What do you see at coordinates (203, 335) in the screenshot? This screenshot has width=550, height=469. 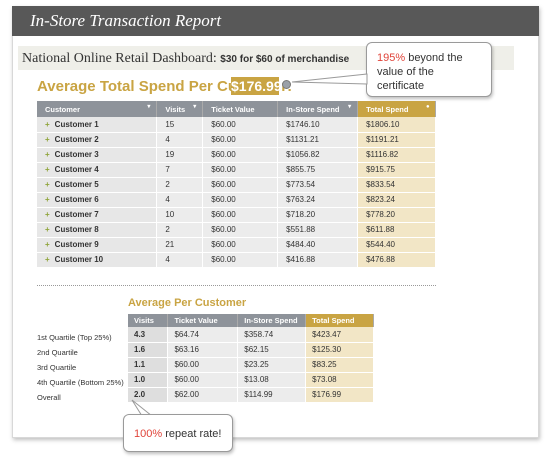 I see `table-cell: $64.74` at bounding box center [203, 335].